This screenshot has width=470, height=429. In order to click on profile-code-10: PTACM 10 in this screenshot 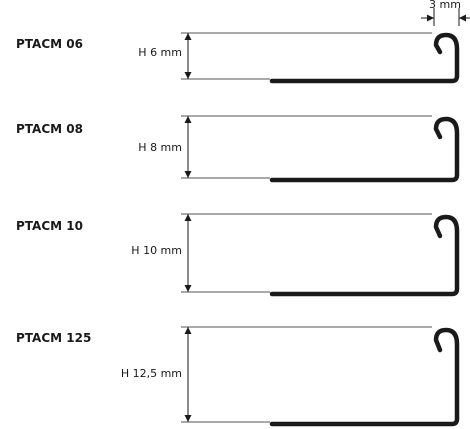, I will do `click(49, 226)`.